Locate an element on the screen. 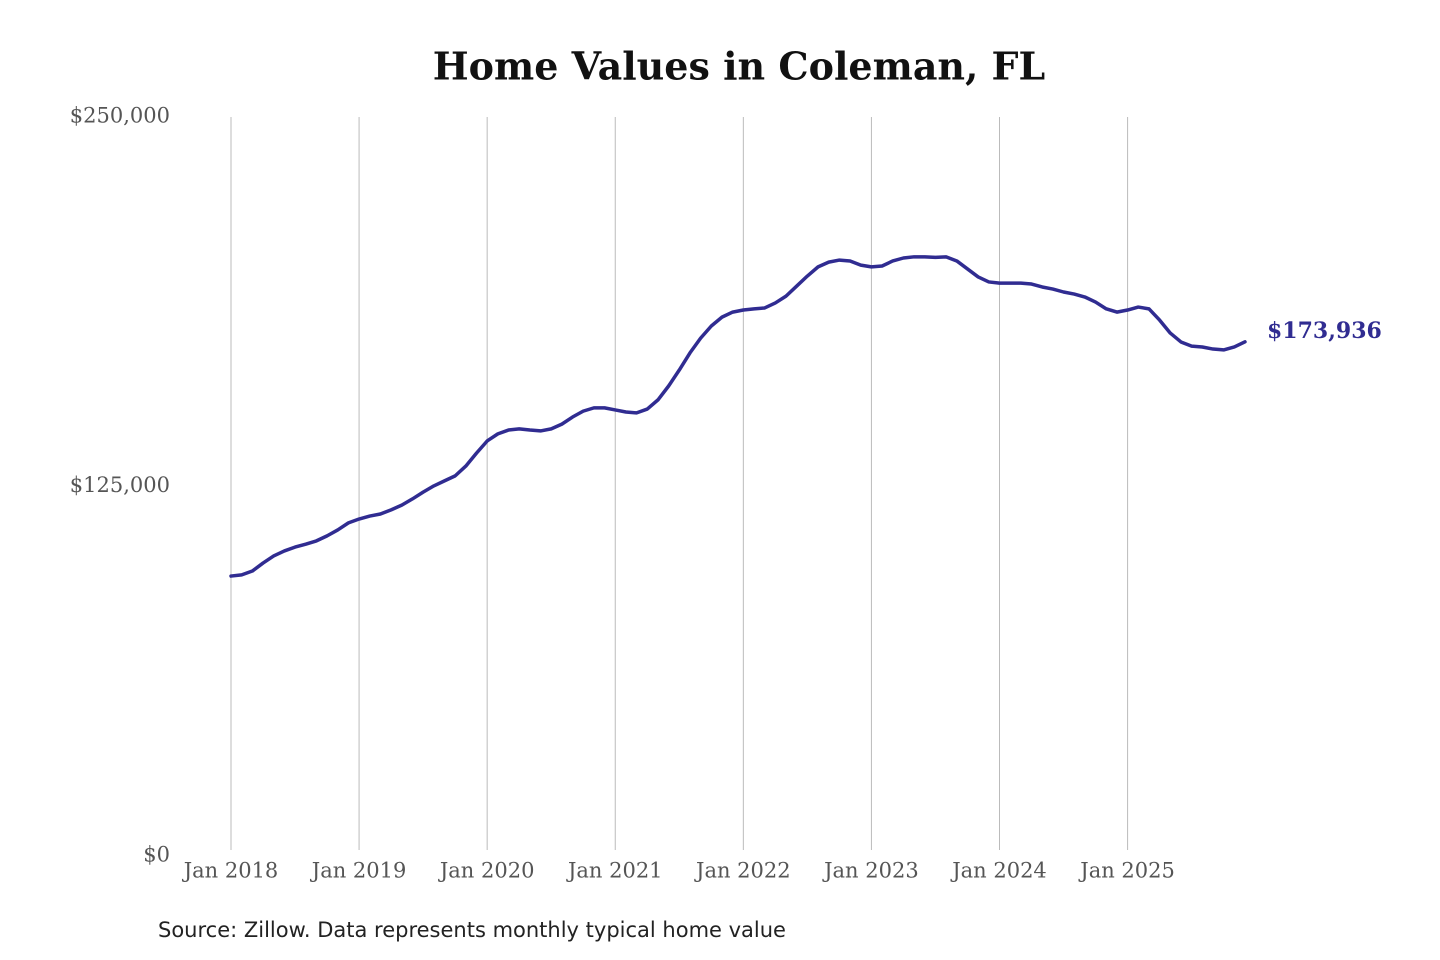 The image size is (1440, 960). end-label: $173,936 is located at coordinates (1324, 331).